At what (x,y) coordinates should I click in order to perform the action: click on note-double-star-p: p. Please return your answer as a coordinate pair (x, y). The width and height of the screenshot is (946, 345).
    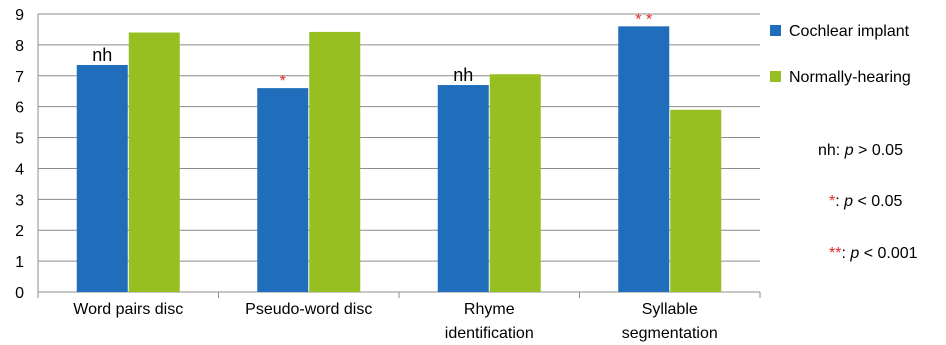
    Looking at the image, I should click on (855, 253).